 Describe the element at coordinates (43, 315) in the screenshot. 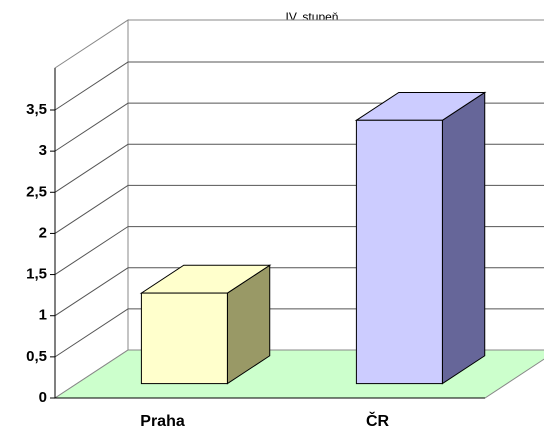

I see `y-tick-label: 1` at that location.